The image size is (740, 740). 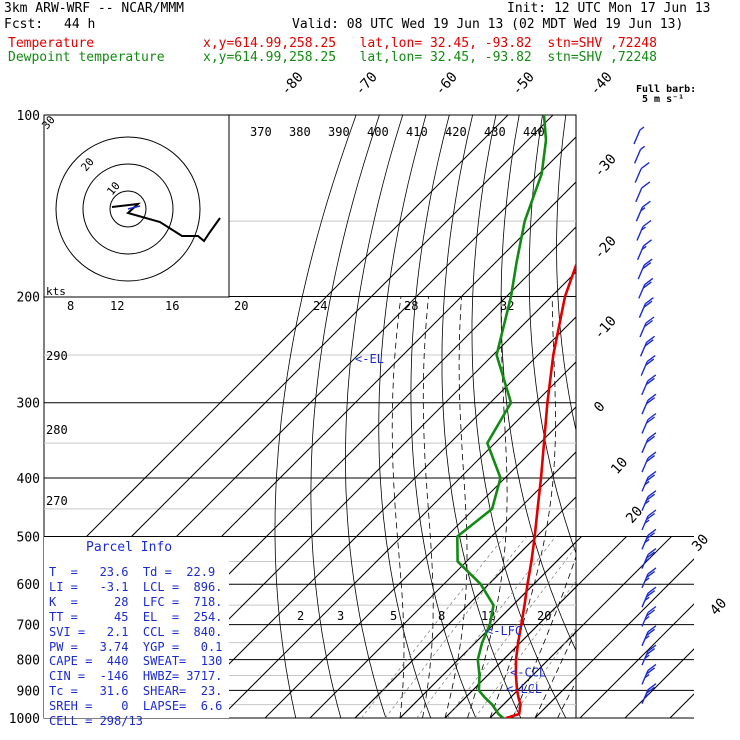 What do you see at coordinates (28, 537) in the screenshot?
I see `pressure-tick-500: 500` at bounding box center [28, 537].